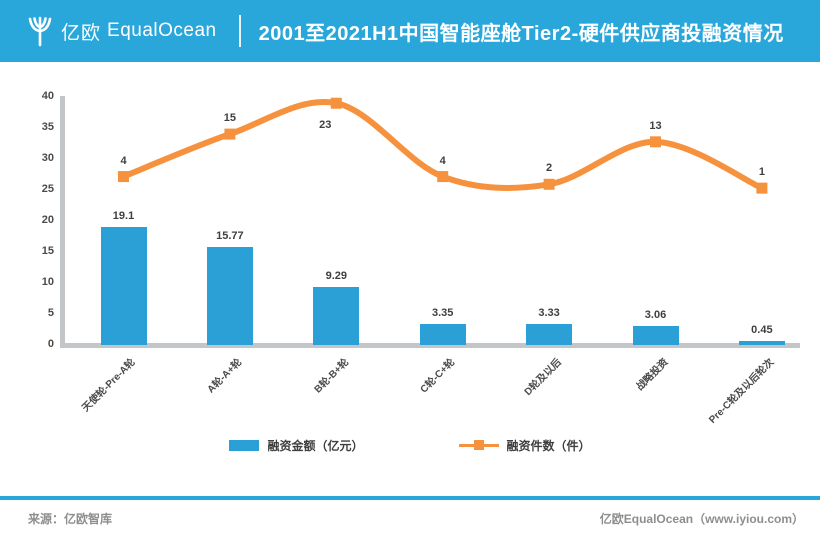 The image size is (820, 540). I want to click on footer-divider-rule, so click(410, 498).